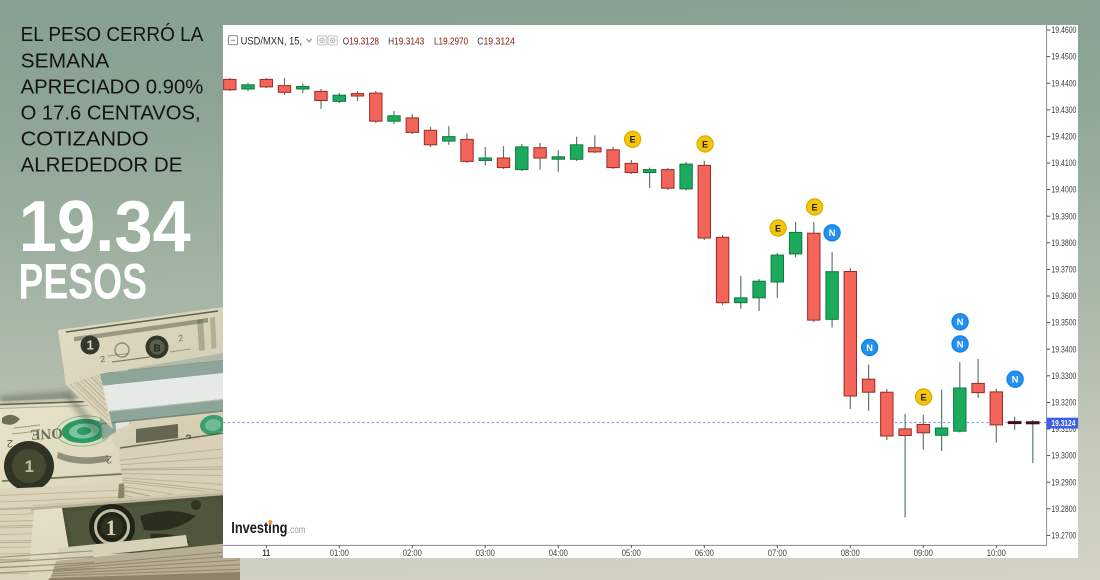 The image size is (1100, 580). Describe the element at coordinates (361, 41) in the screenshot. I see `svg-text: O19.3128` at that location.